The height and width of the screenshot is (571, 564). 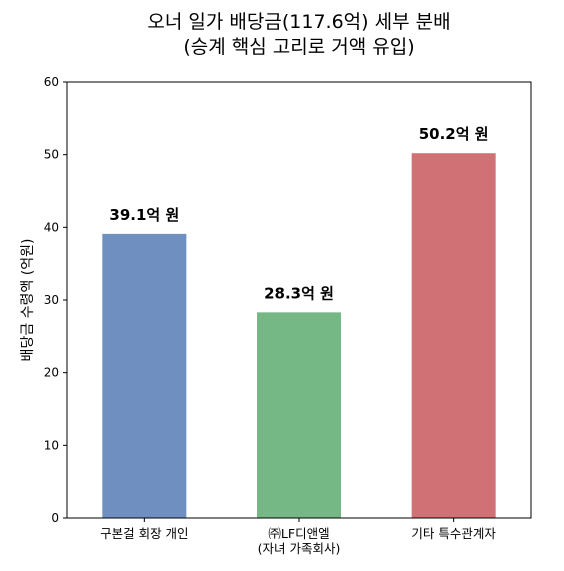 I want to click on y-tick-label: 60, so click(x=51, y=82).